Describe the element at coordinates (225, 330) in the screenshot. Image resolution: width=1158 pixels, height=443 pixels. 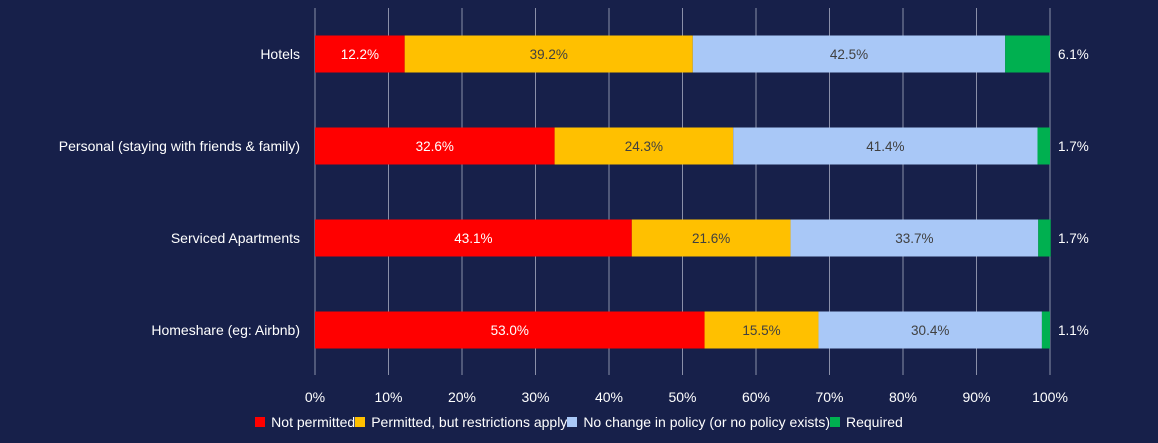
I see `category-label: Homeshare (eg: Airbnb)` at that location.